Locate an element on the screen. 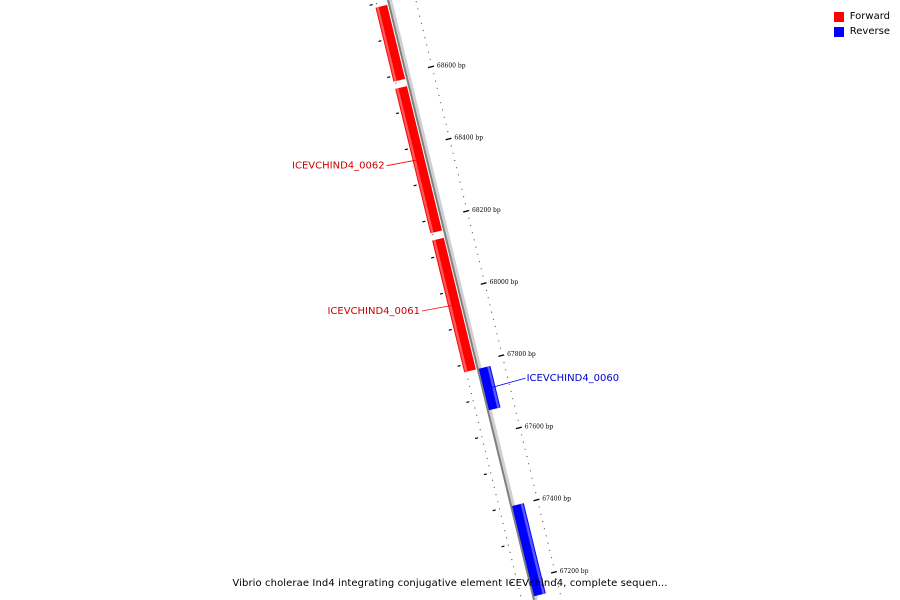 This screenshot has height=600, width=900. legend: Forward Reverse is located at coordinates (861, 24).